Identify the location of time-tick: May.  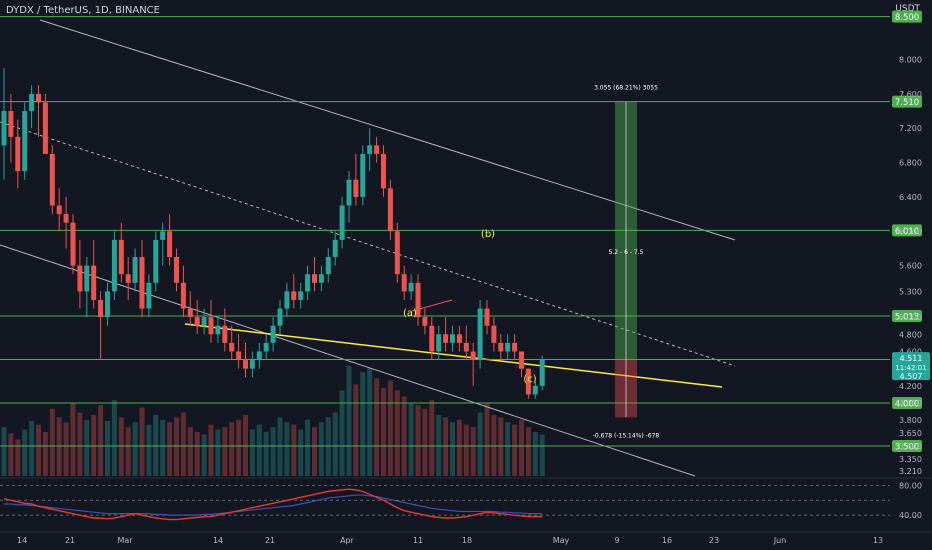
(561, 540).